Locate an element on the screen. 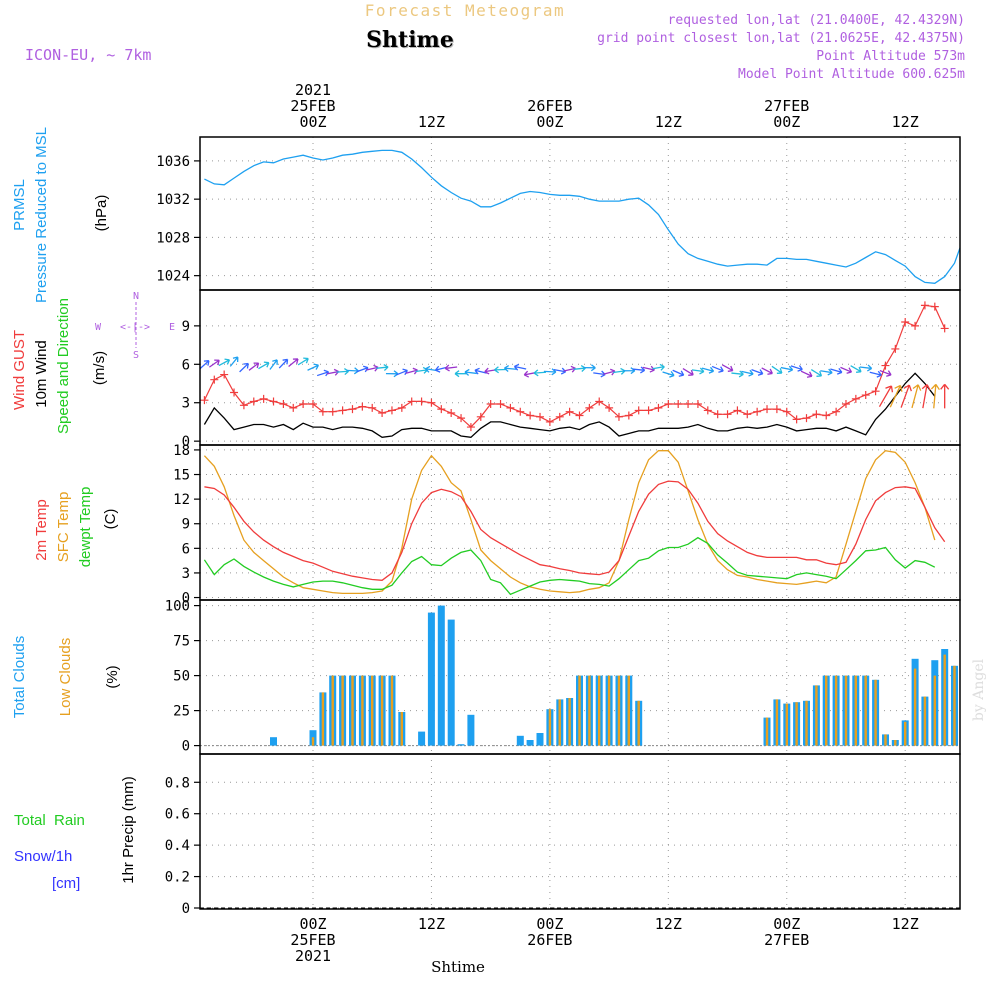 Image resolution: width=1000 pixels, height=1000 pixels. precip-grid is located at coordinates (580, 831).